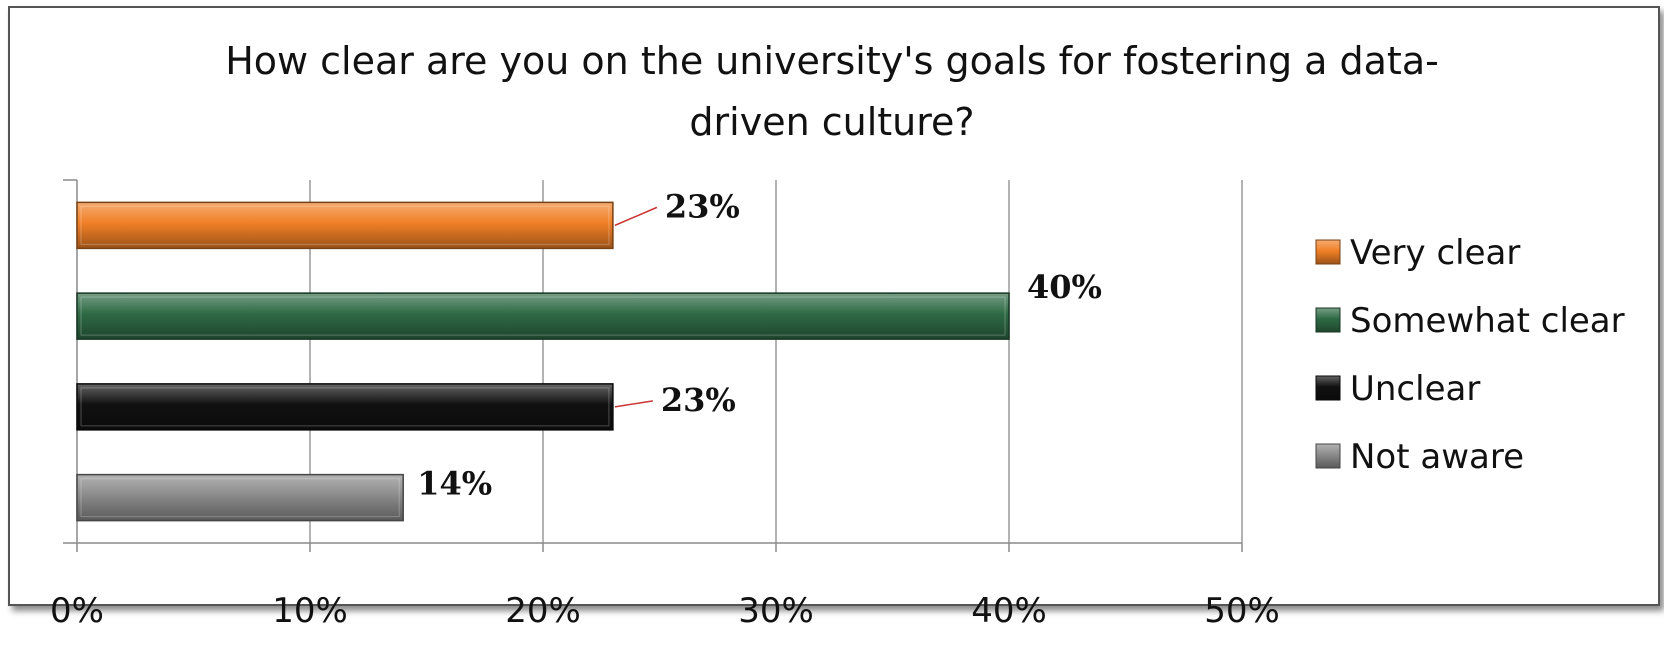  I want to click on bar-very-clear, so click(345, 225).